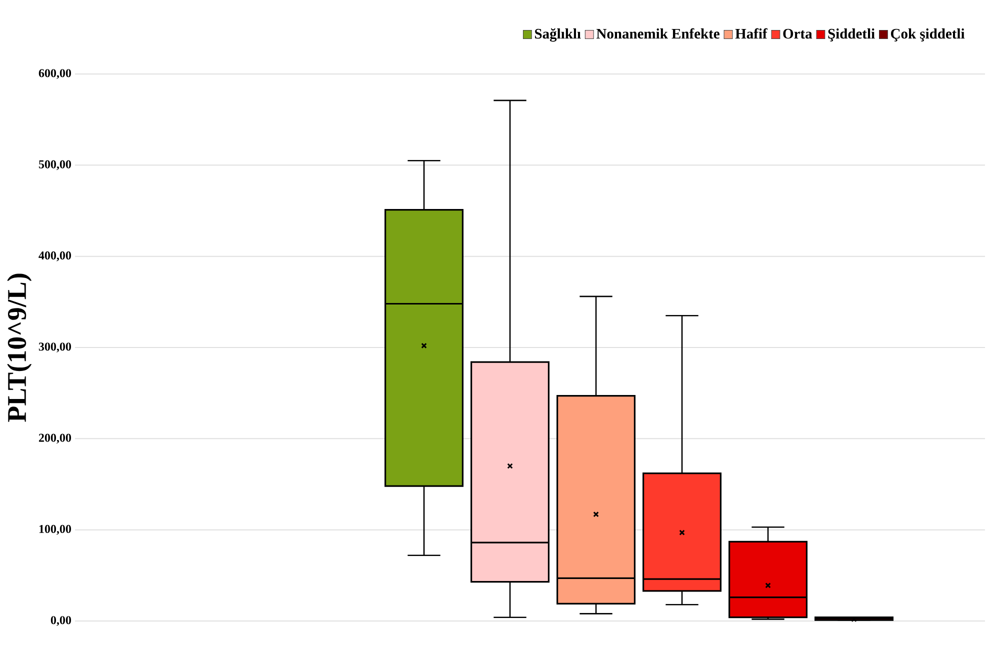  What do you see at coordinates (61, 621) in the screenshot?
I see `y-tick-label: 0,00` at bounding box center [61, 621].